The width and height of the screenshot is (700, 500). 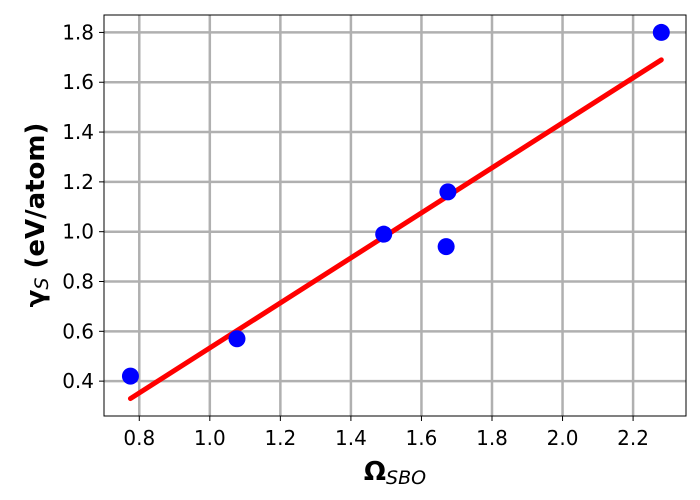 What do you see at coordinates (139, 438) in the screenshot?
I see `x-tick-label: 0.8` at bounding box center [139, 438].